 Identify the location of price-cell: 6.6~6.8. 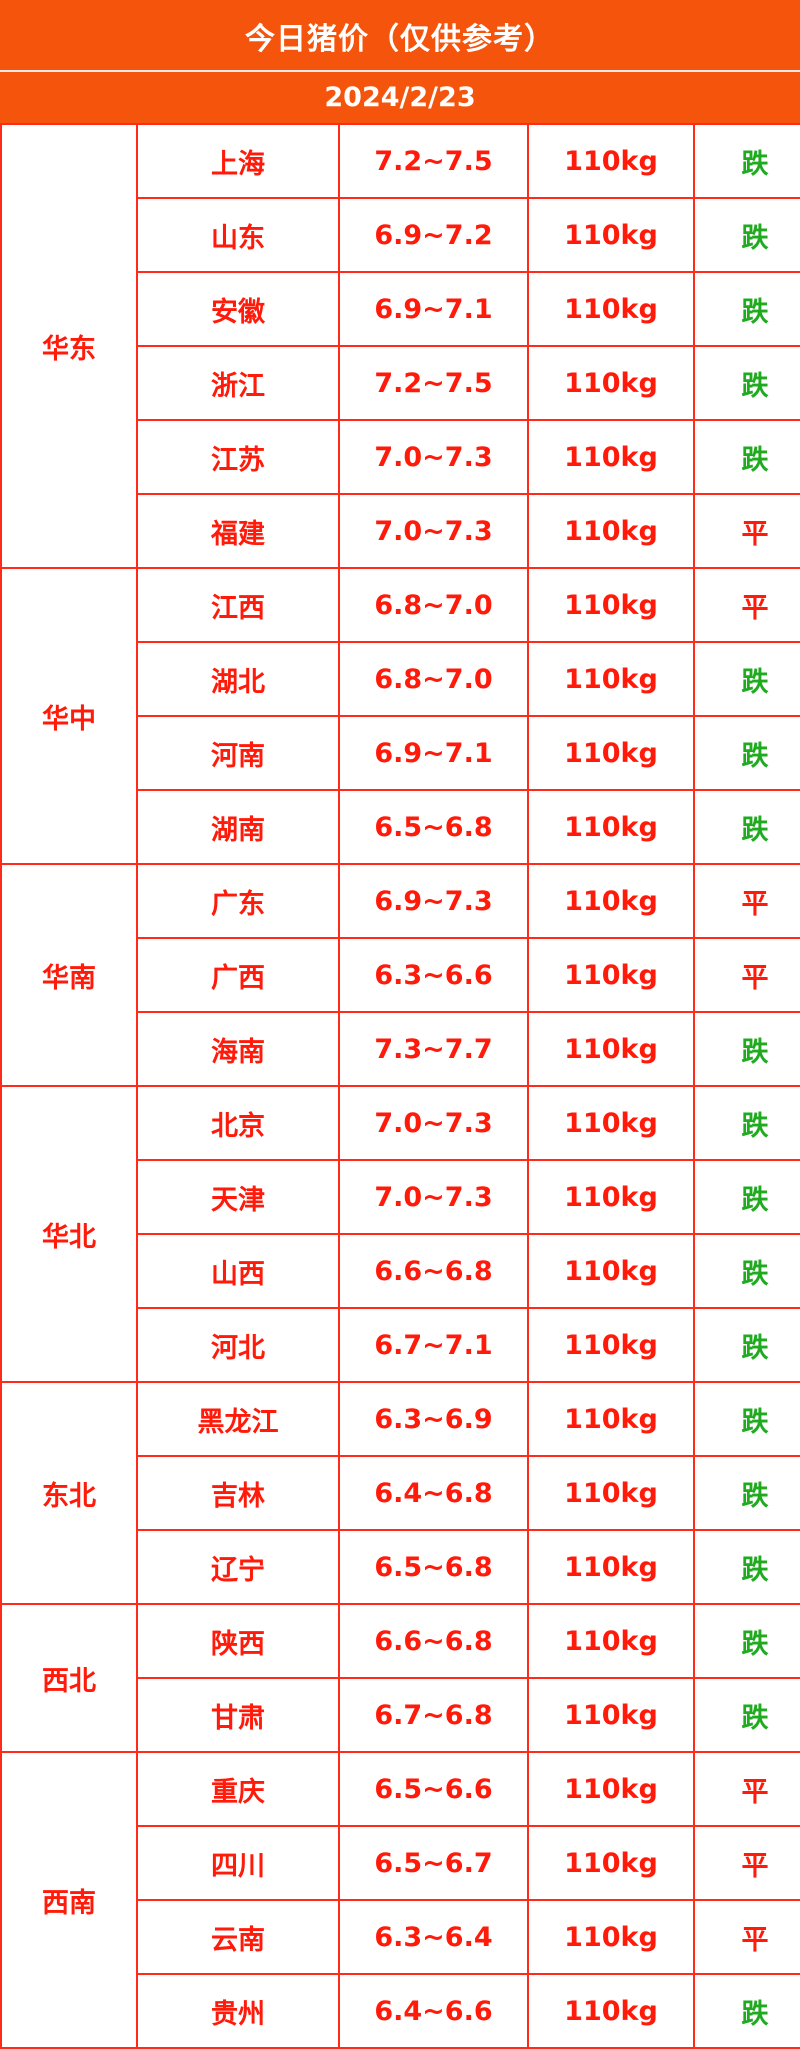
(433, 1641).